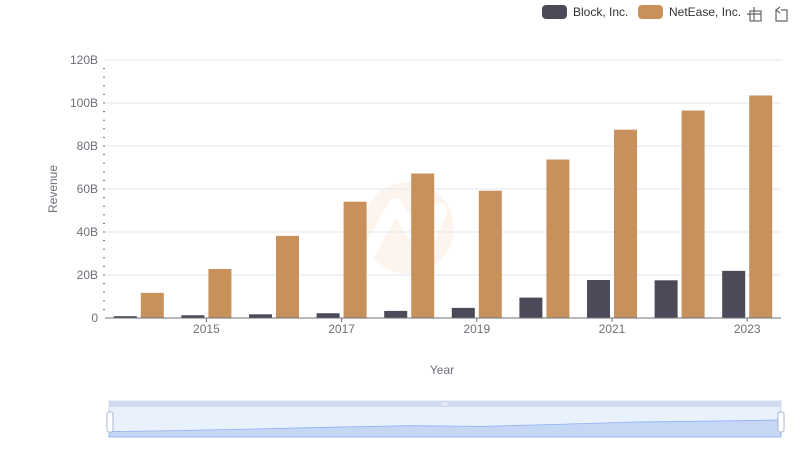 This screenshot has width=800, height=466. What do you see at coordinates (747, 329) in the screenshot?
I see `x-tick-label: 2023` at bounding box center [747, 329].